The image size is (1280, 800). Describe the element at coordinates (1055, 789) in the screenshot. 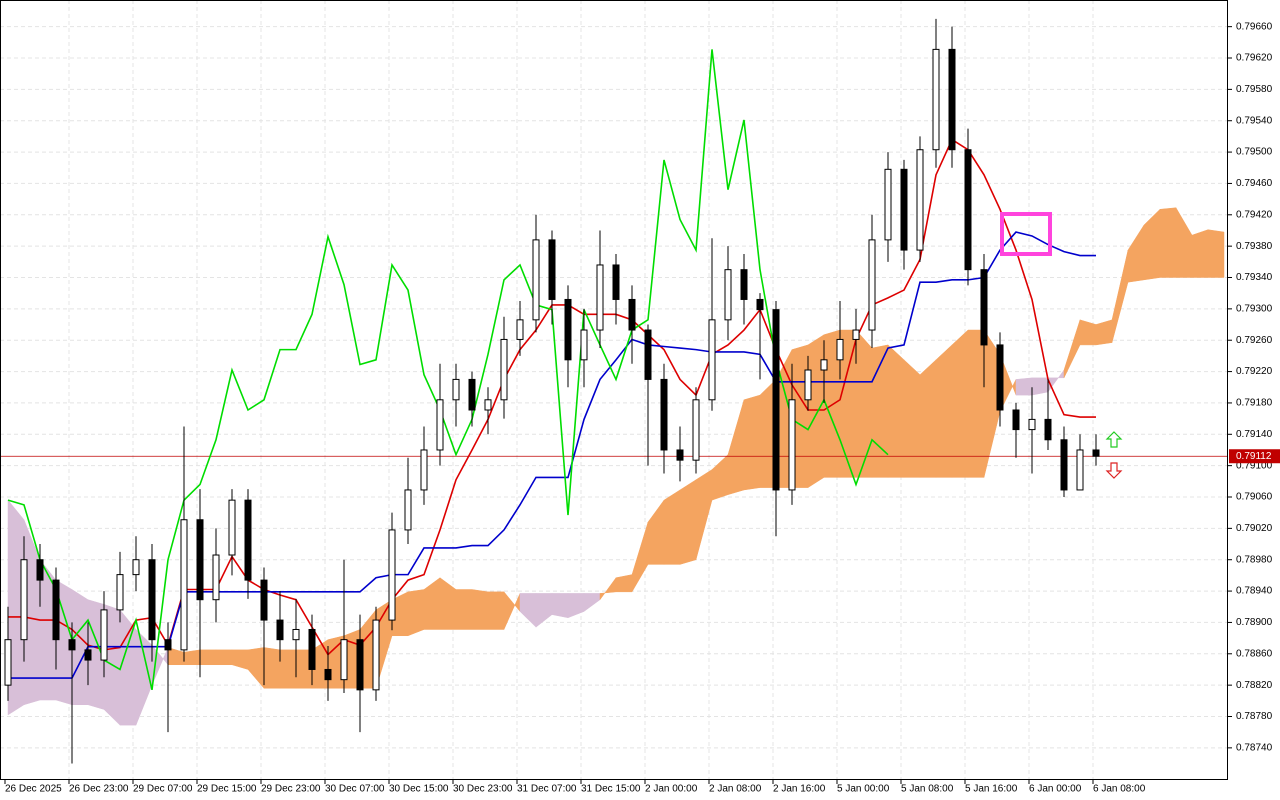

I see `x-tick-label: 6 Jan 00:00` at that location.